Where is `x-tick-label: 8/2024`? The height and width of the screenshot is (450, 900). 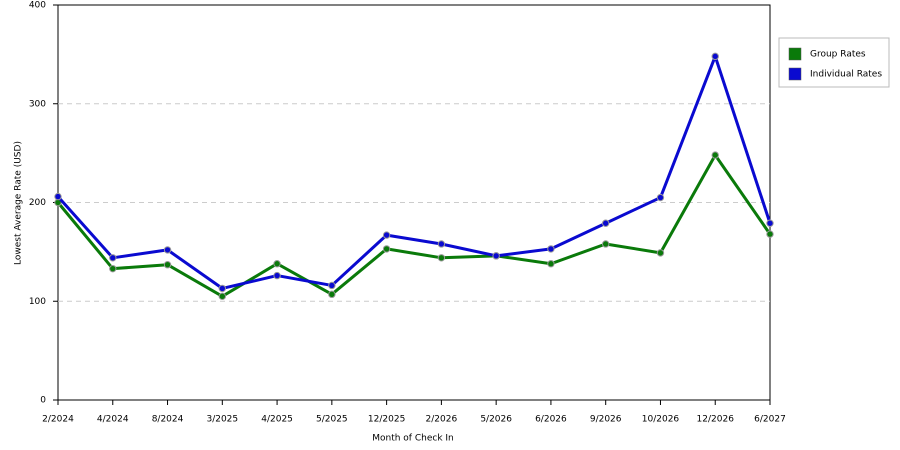
x-tick-label: 8/2024 is located at coordinates (168, 420).